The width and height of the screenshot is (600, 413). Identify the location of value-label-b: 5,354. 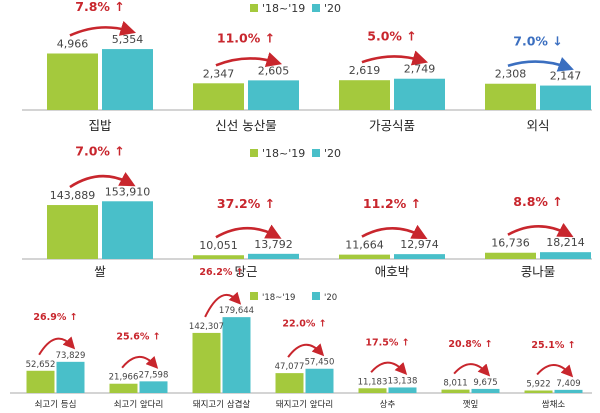
(128, 39).